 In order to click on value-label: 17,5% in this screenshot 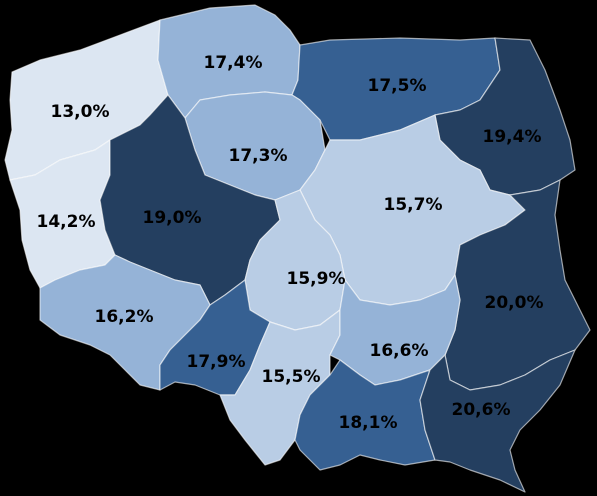, I will do `click(397, 86)`.